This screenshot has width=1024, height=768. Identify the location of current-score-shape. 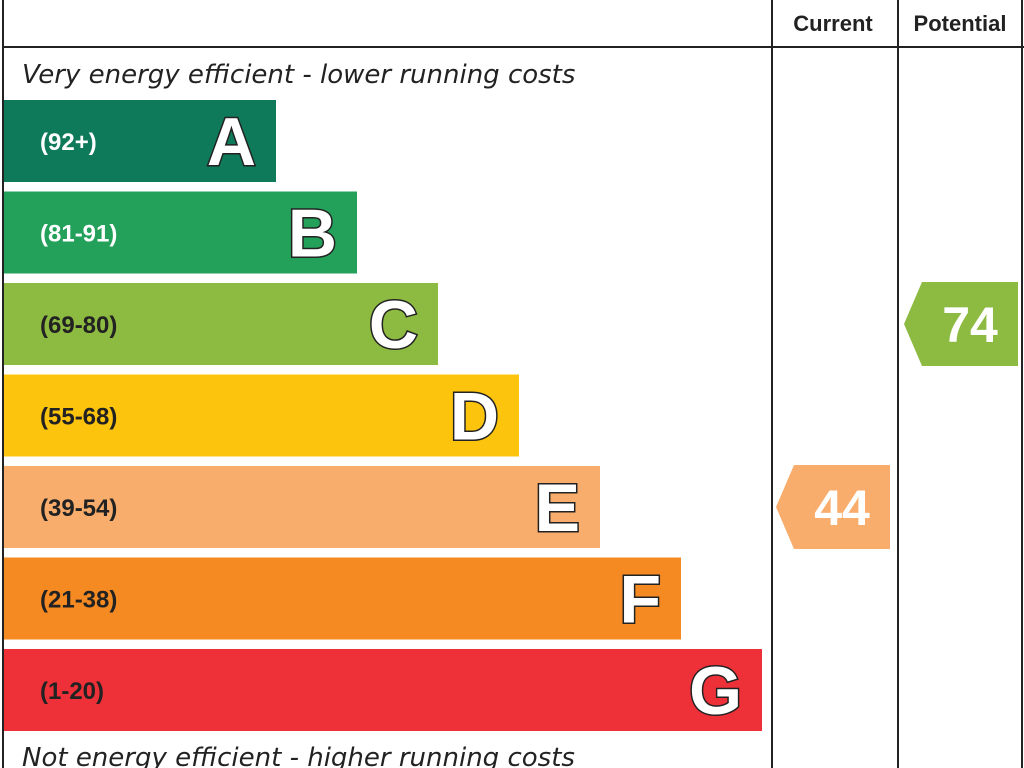
(833, 507).